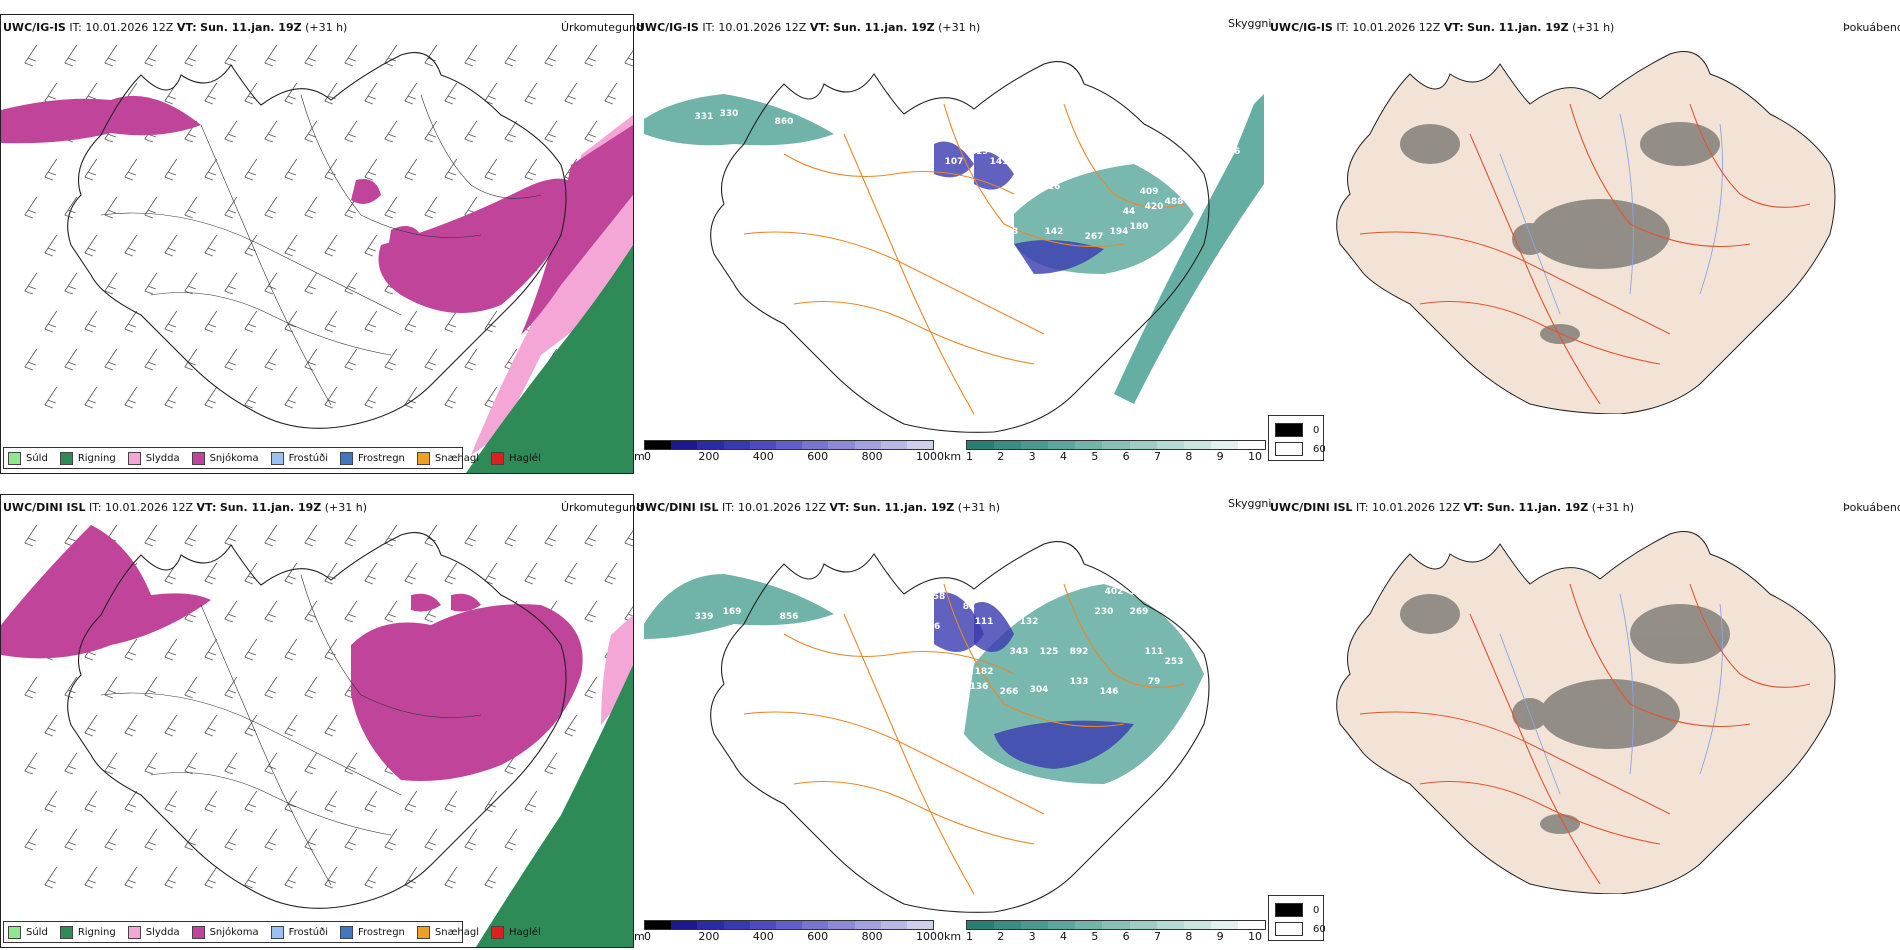  What do you see at coordinates (960, 726) in the screenshot?
I see `coastline` at bounding box center [960, 726].